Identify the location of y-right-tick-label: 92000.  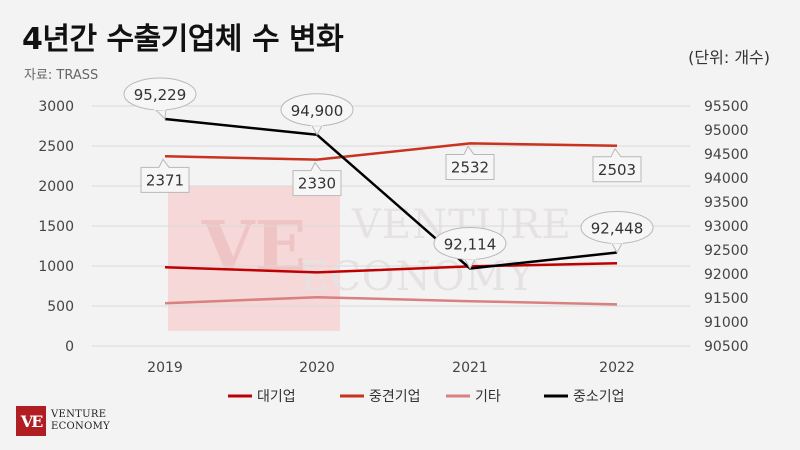
(726, 275).